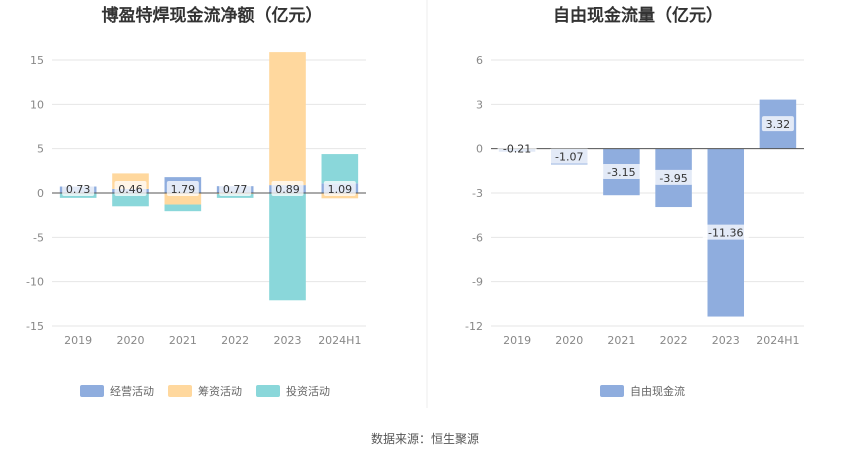 The width and height of the screenshot is (850, 459). I want to click on data-label: -0.21, so click(517, 149).